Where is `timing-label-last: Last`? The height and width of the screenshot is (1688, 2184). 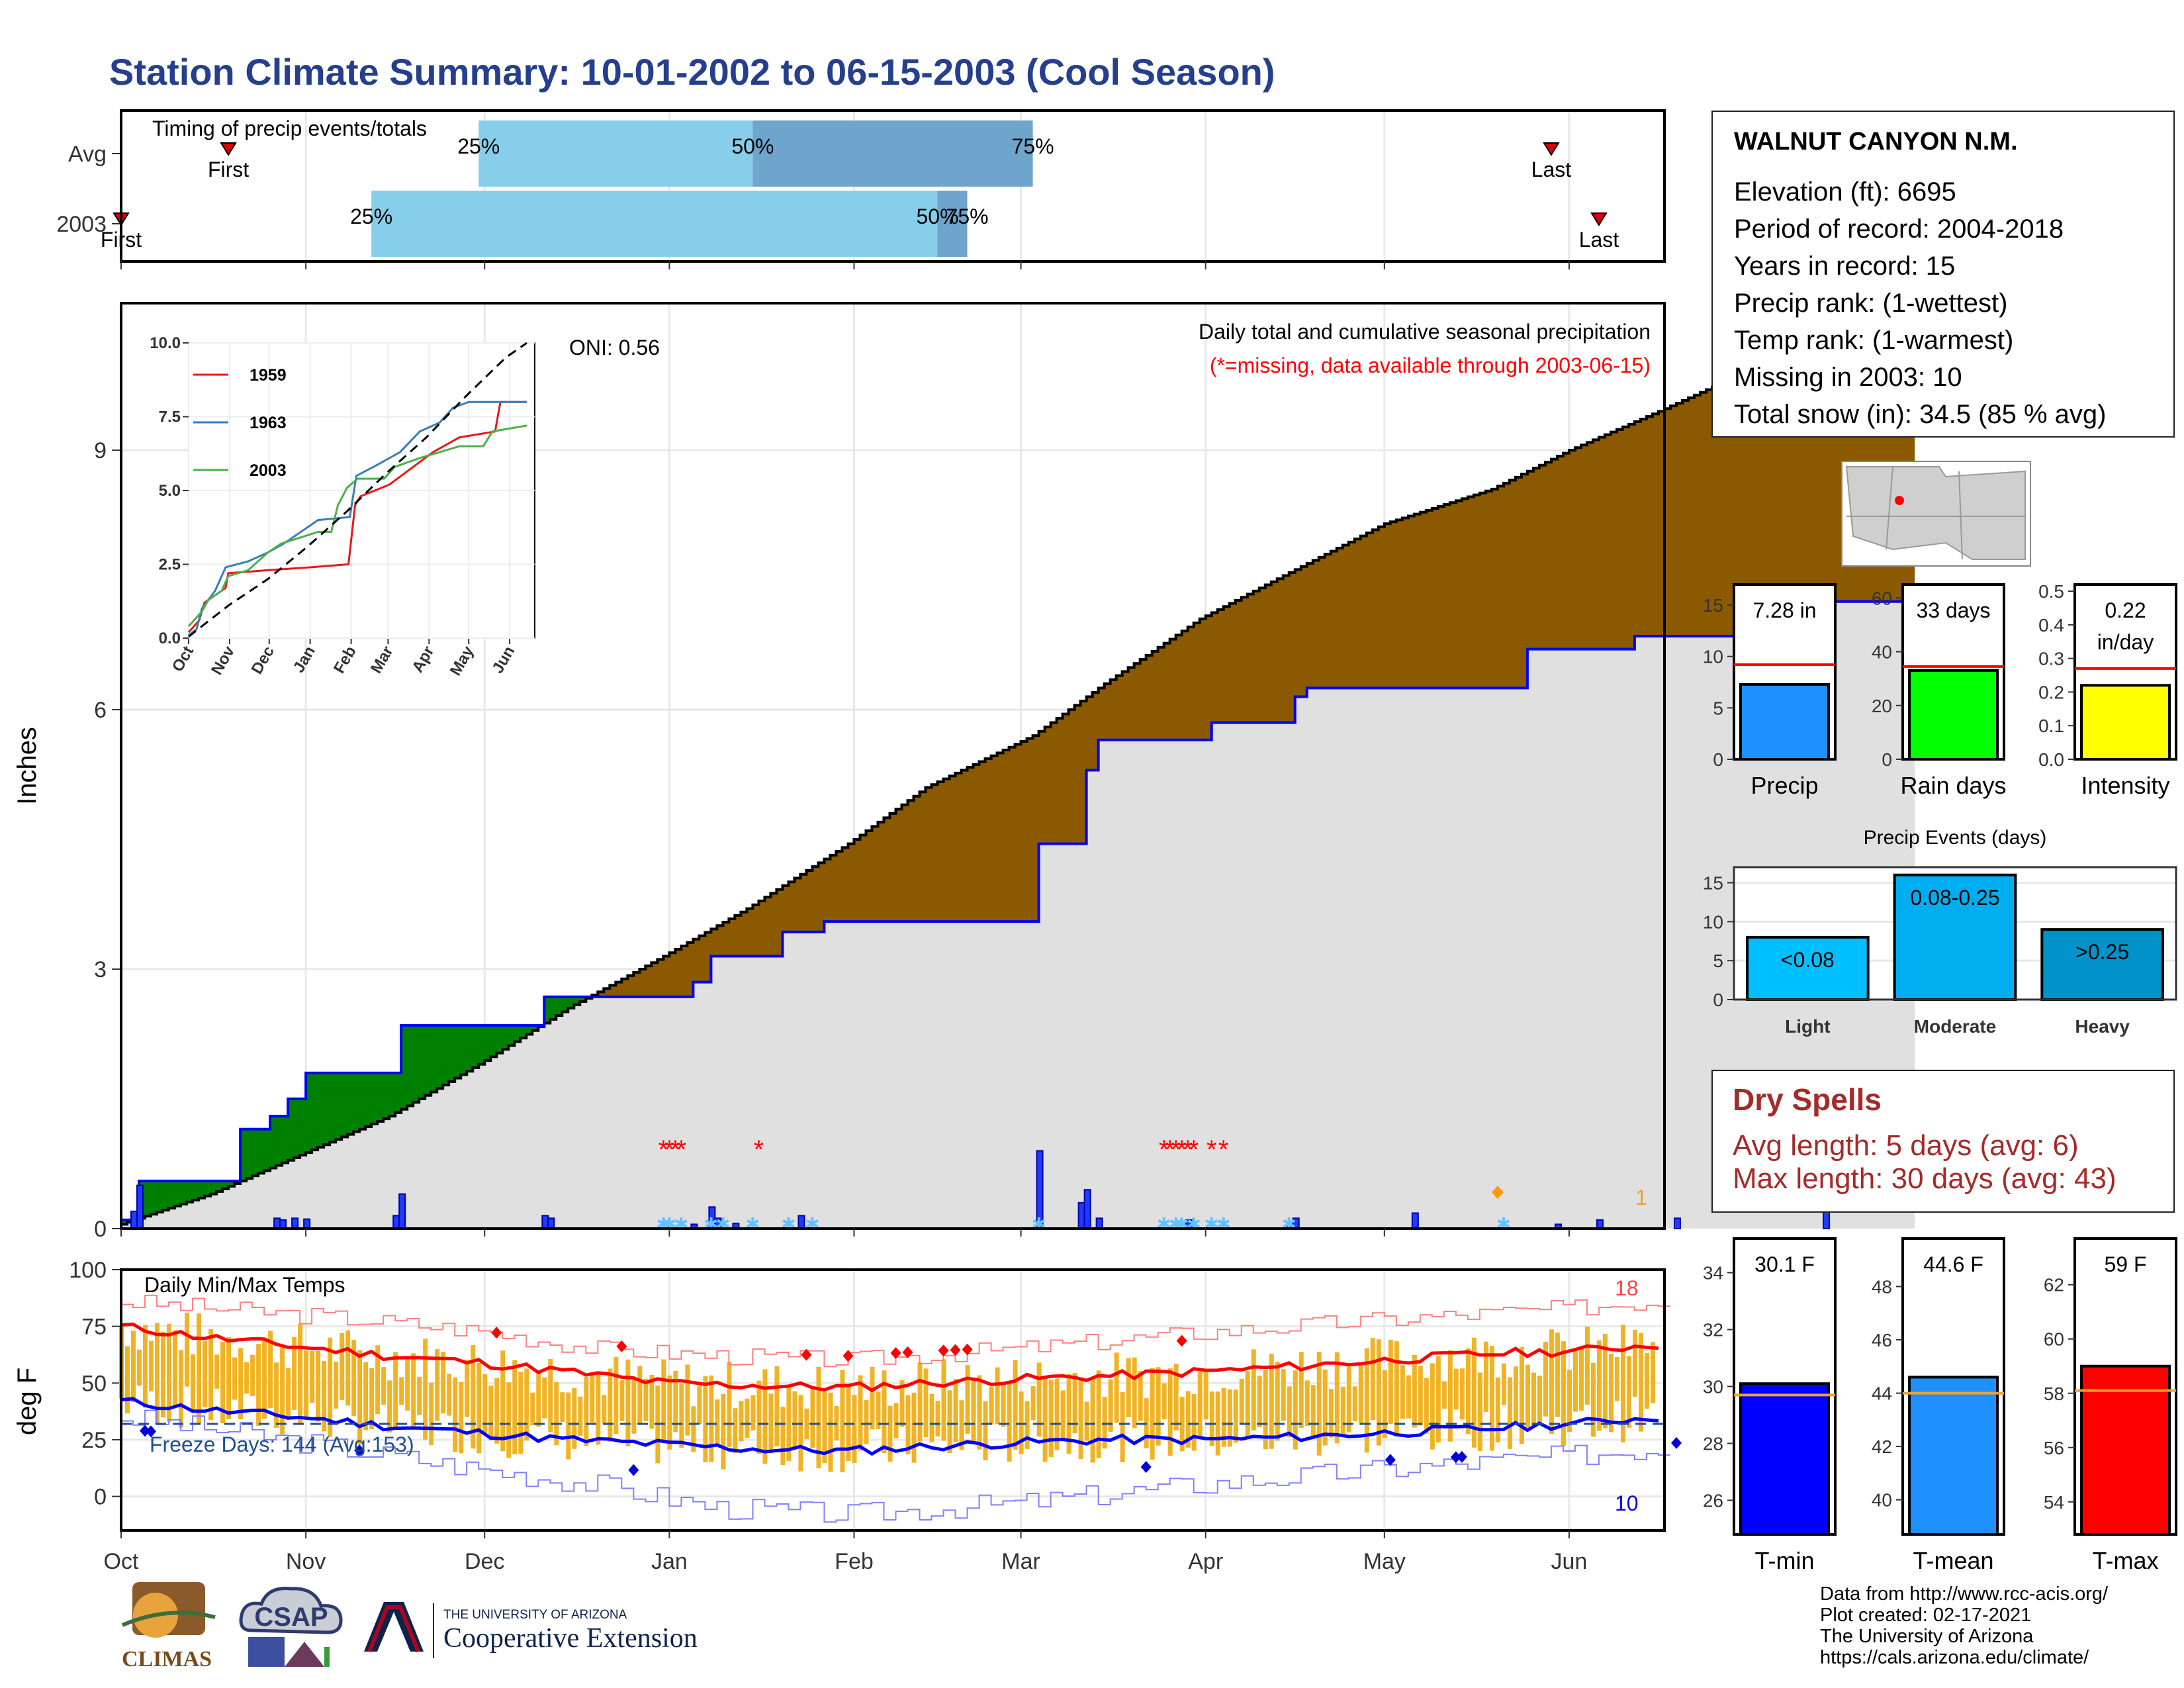 timing-label-last: Last is located at coordinates (1551, 169).